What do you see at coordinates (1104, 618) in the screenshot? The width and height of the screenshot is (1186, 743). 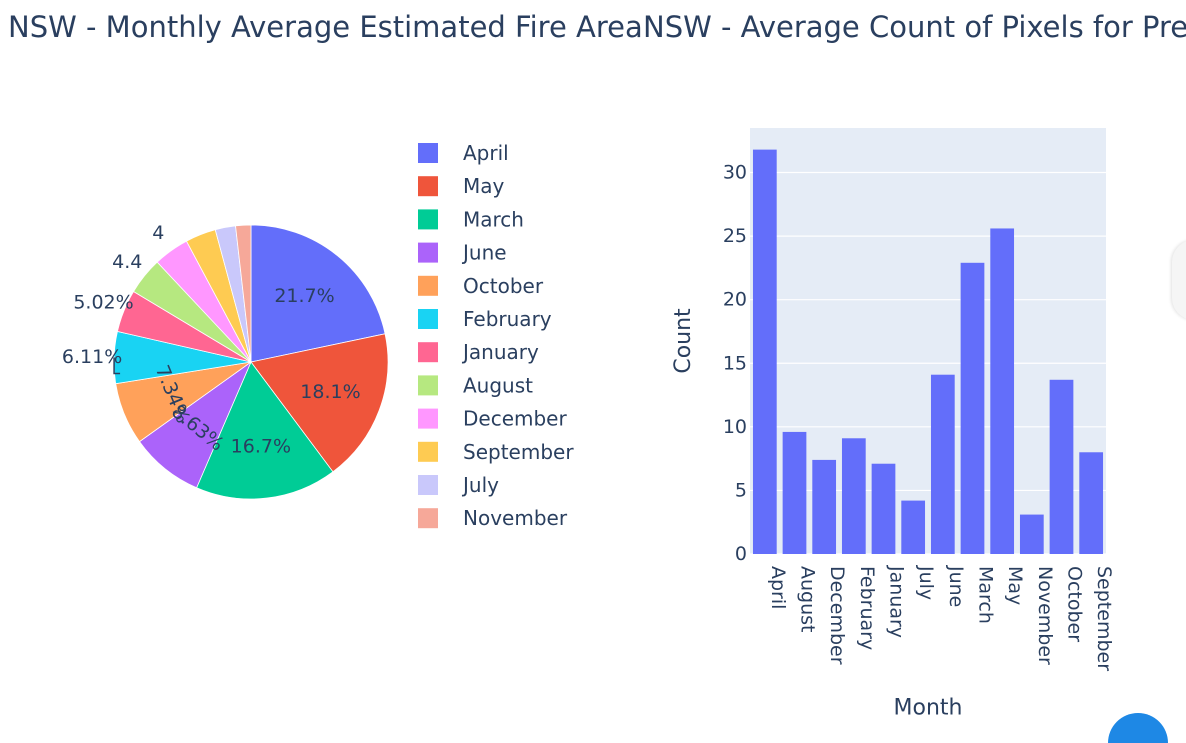 I see `x-tick-label-september: September` at bounding box center [1104, 618].